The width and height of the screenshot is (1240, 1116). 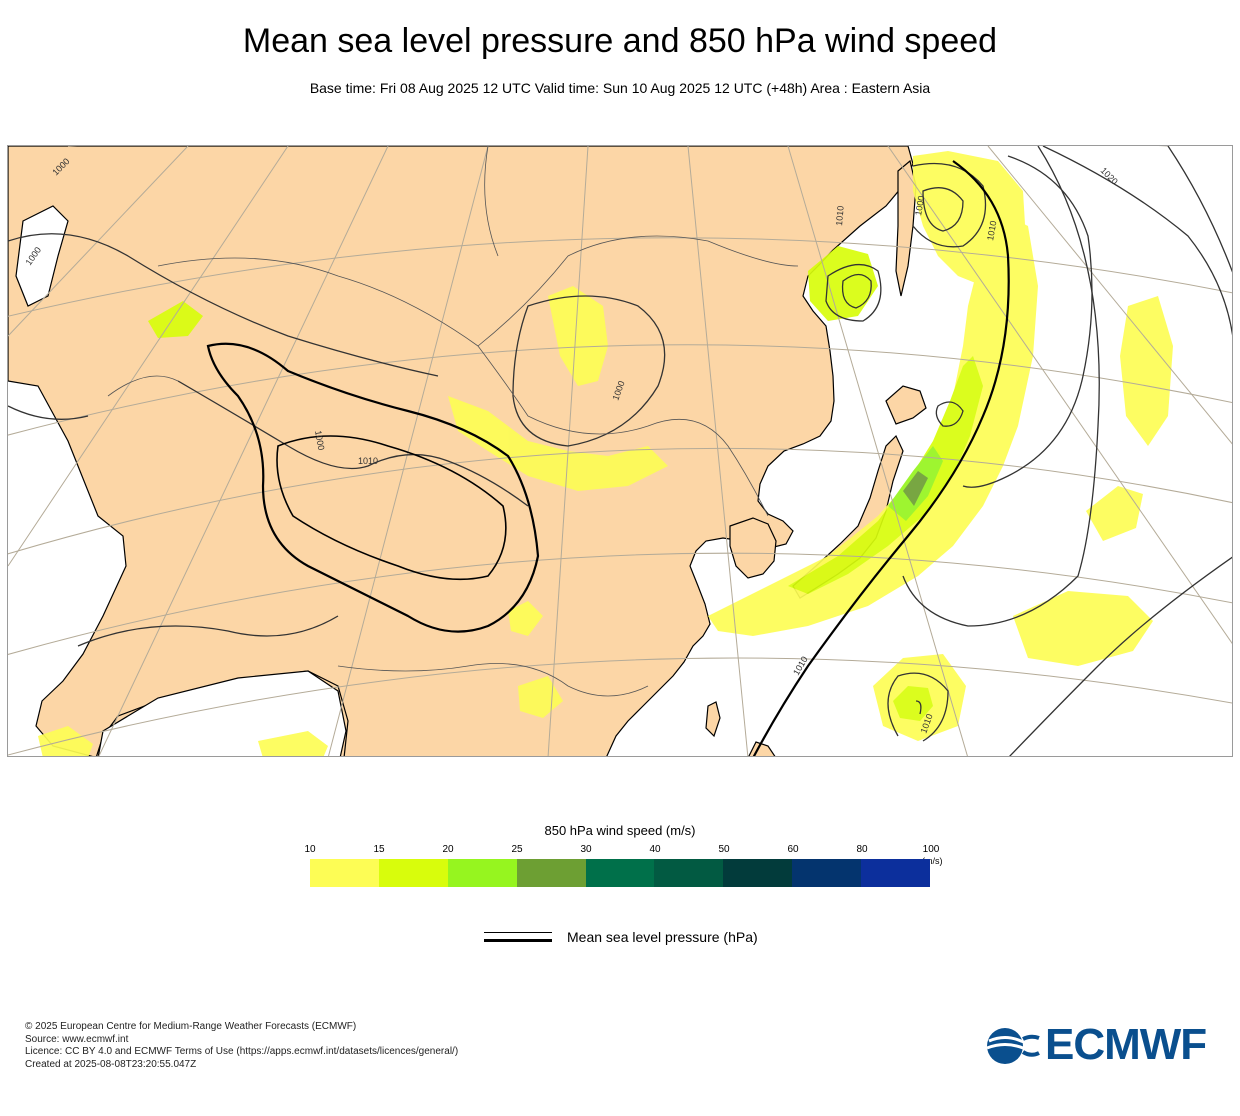 I want to click on wind-legend-title: 850 hPa wind speed (m/s), so click(x=620, y=830).